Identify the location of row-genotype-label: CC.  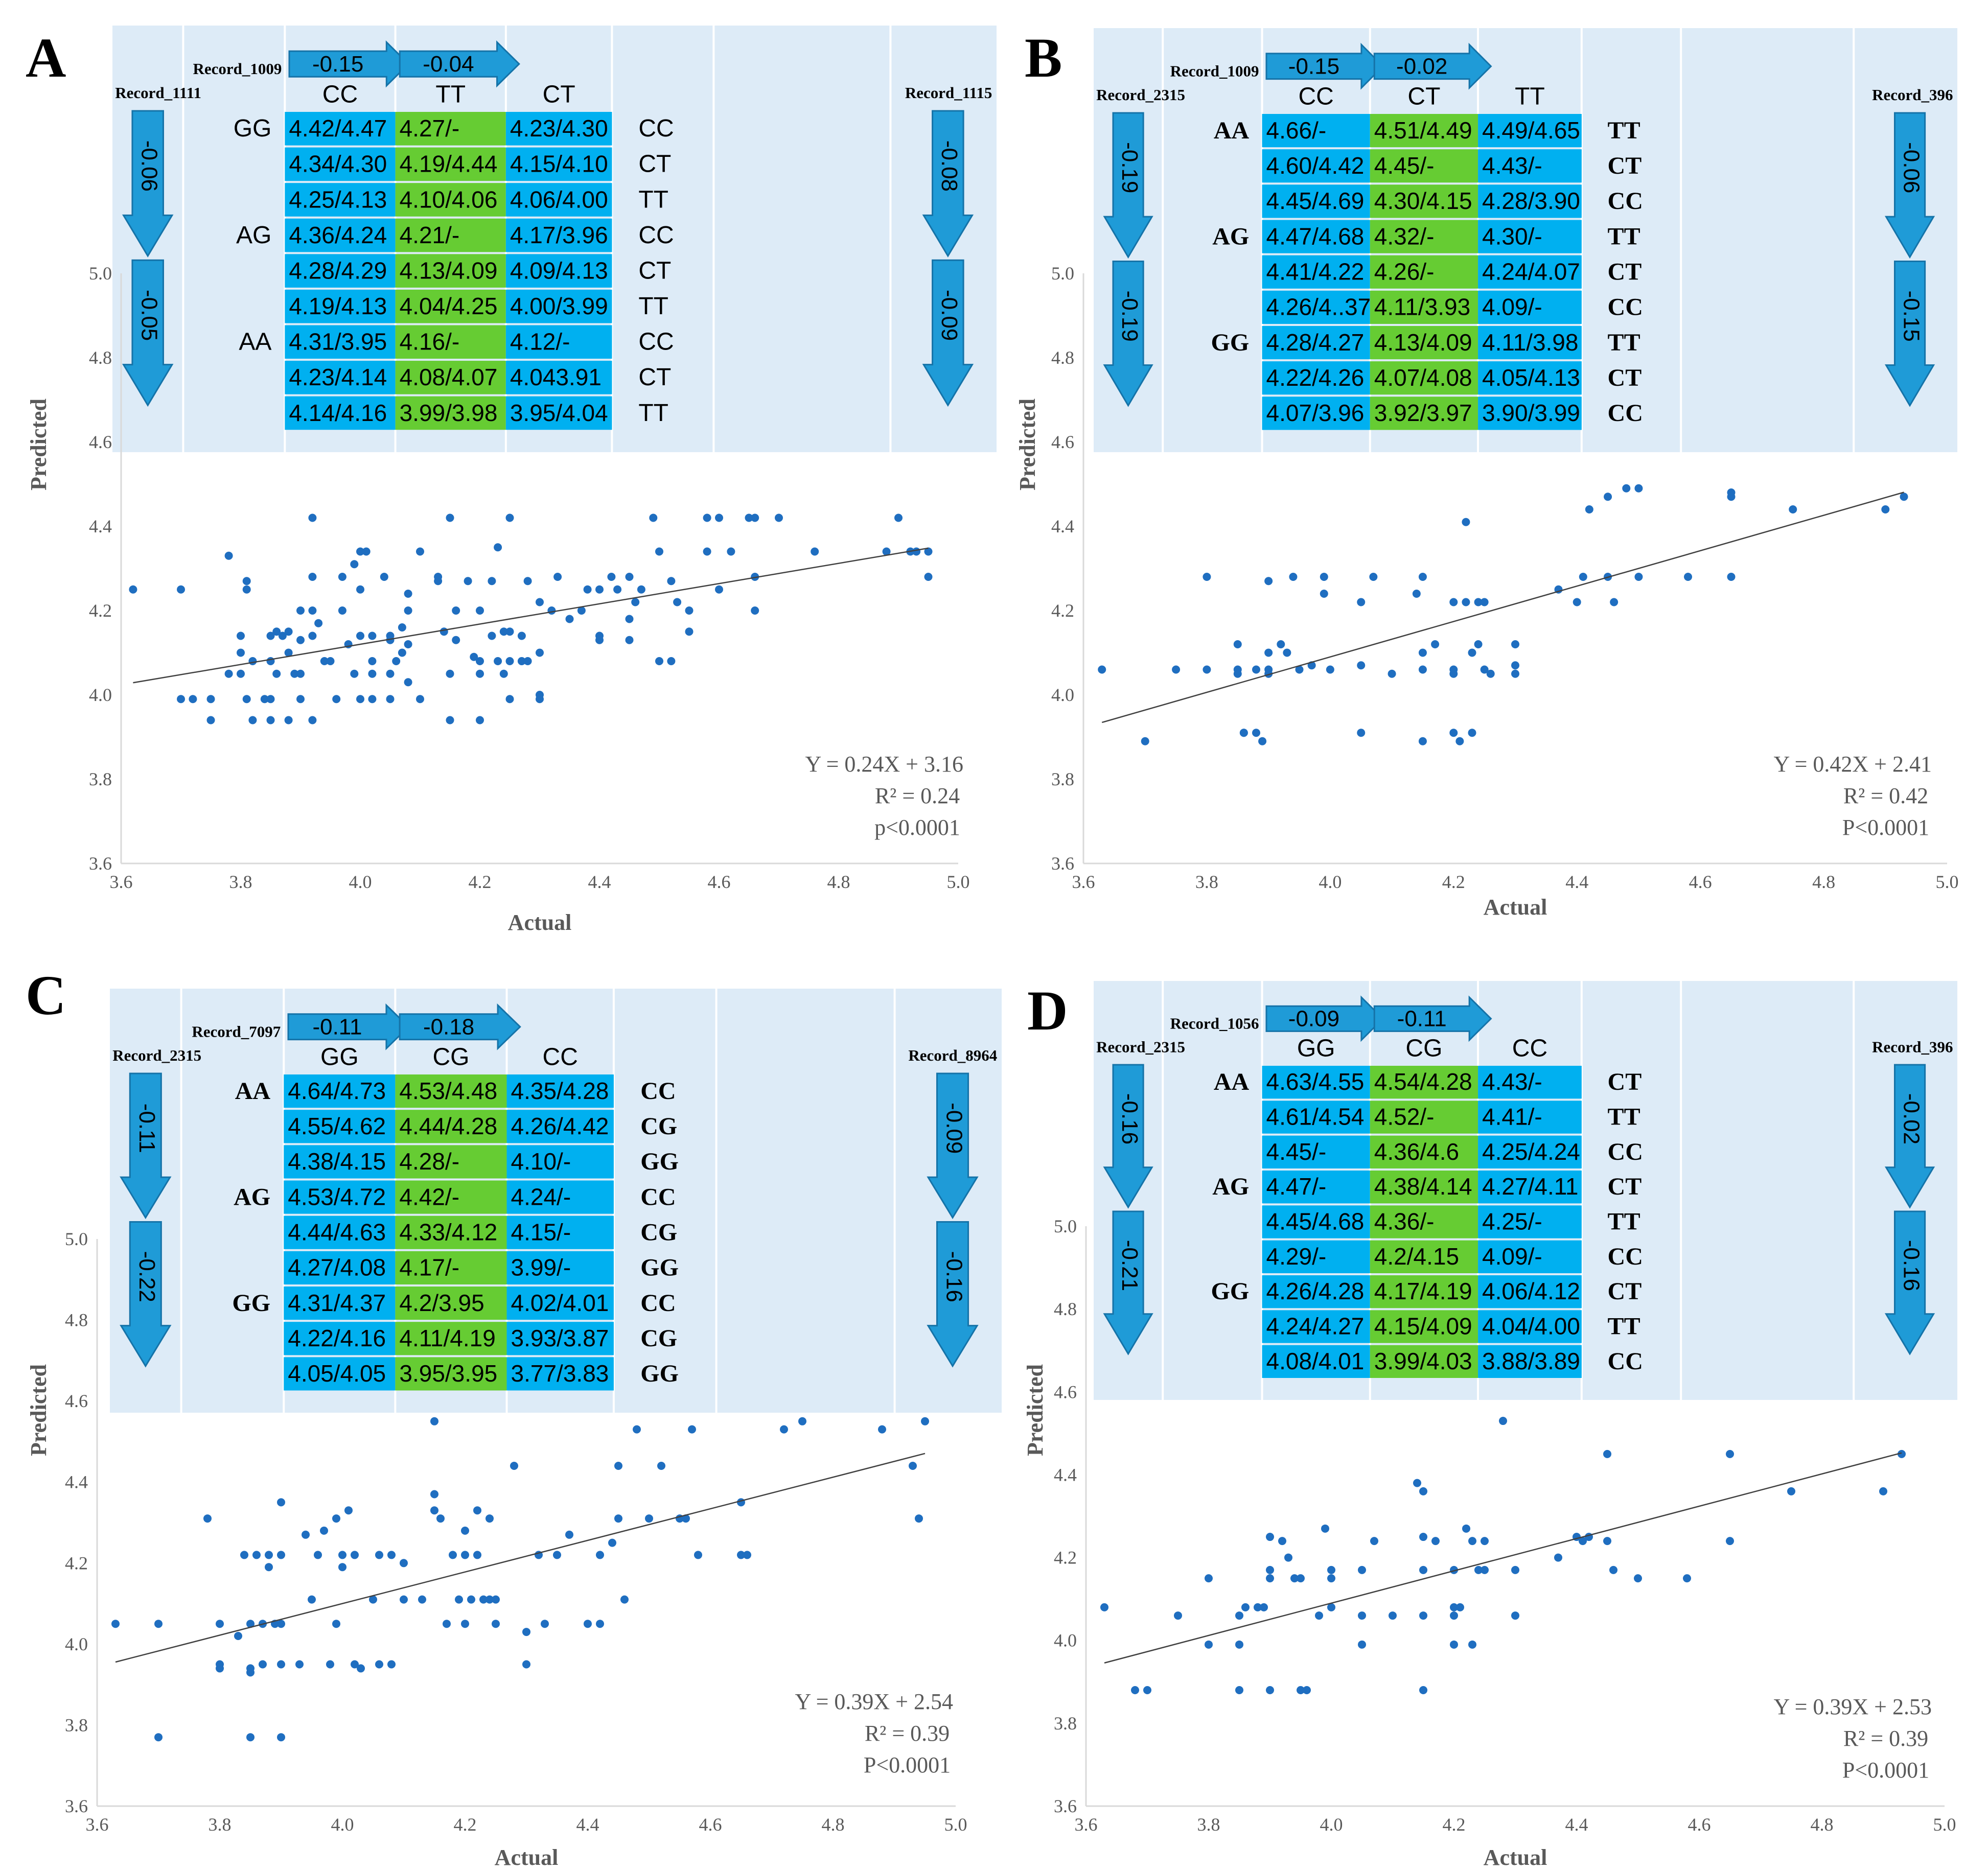
(658, 1196).